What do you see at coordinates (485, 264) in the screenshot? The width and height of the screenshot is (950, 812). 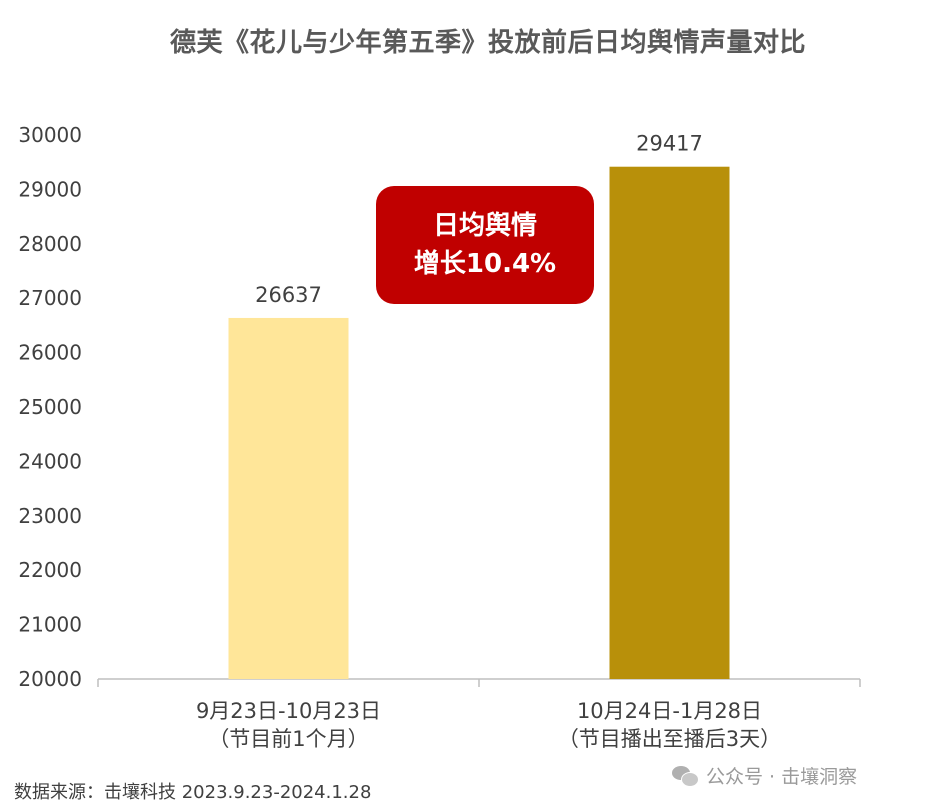 I see `growth-badge-line2: 增长10.4%` at bounding box center [485, 264].